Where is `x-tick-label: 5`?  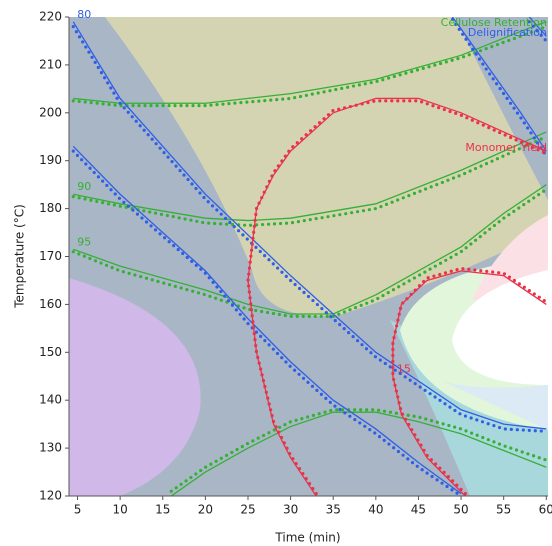
x-tick-label: 5 is located at coordinates (78, 510).